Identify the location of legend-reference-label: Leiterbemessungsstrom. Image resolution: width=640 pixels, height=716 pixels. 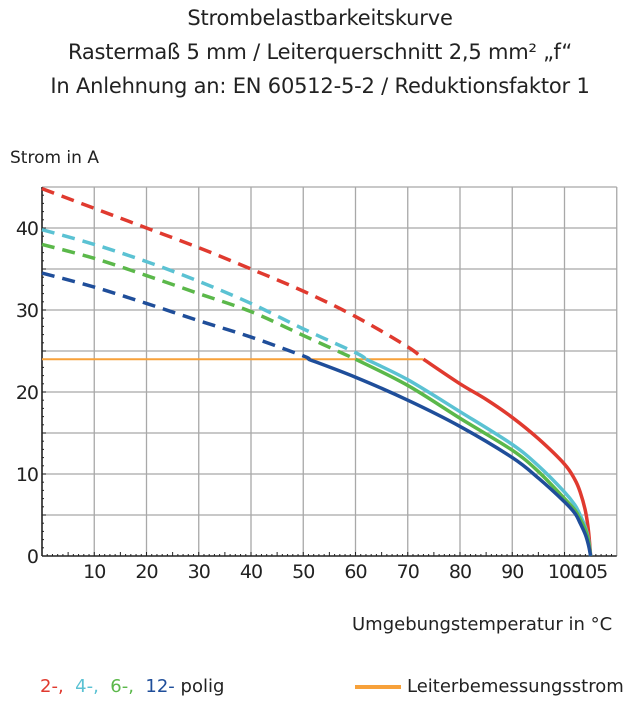
(515, 686).